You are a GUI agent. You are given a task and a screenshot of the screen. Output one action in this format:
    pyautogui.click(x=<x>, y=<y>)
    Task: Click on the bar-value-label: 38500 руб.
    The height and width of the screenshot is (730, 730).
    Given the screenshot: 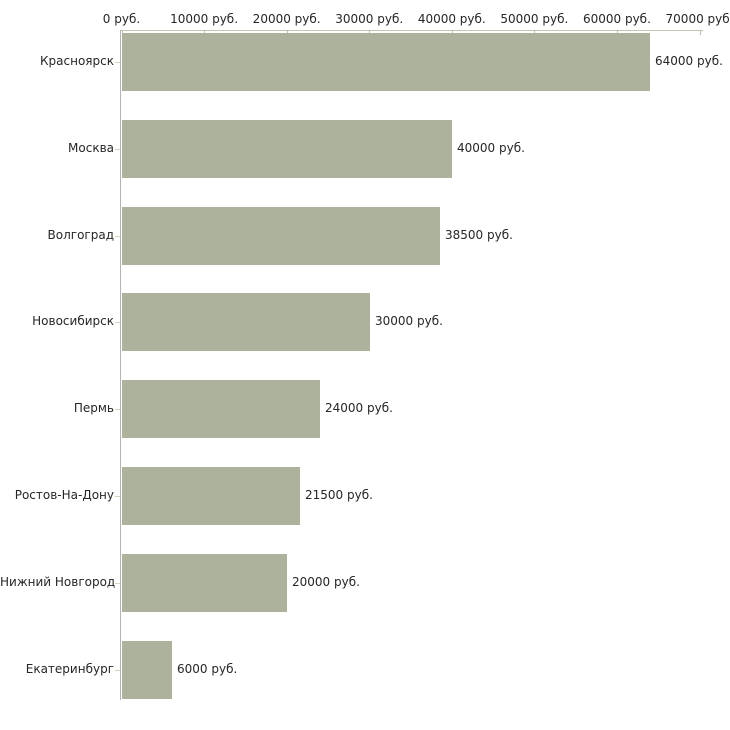 What is the action you would take?
    pyautogui.click(x=479, y=235)
    